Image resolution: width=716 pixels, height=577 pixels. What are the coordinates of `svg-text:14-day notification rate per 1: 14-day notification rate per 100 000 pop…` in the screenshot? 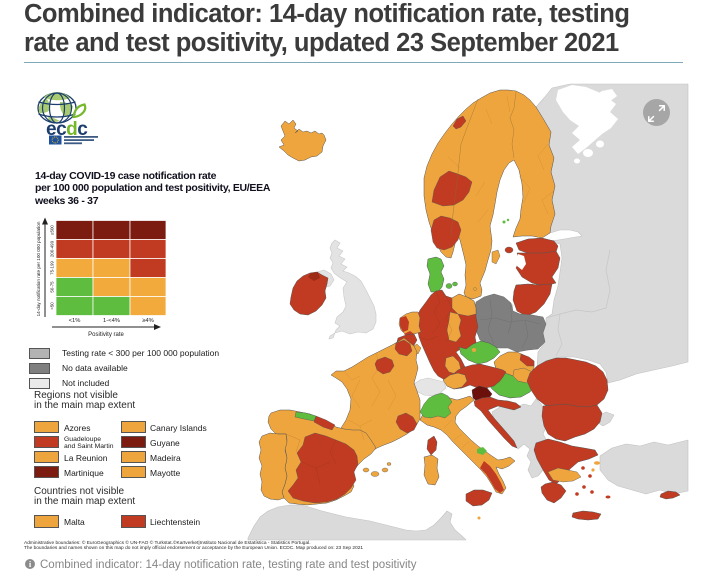 It's located at (38, 268).